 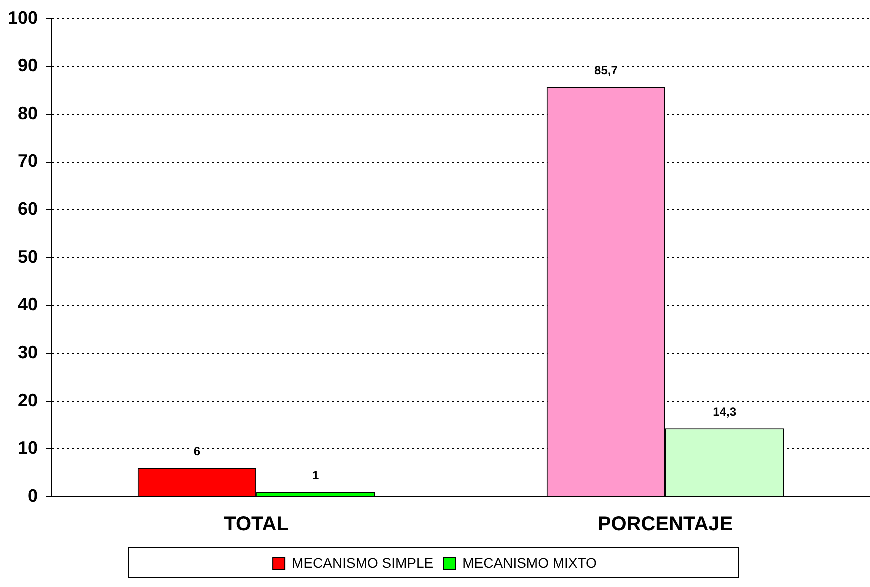 What do you see at coordinates (363, 562) in the screenshot?
I see `legend-label: MECANISMO SIMPLE` at bounding box center [363, 562].